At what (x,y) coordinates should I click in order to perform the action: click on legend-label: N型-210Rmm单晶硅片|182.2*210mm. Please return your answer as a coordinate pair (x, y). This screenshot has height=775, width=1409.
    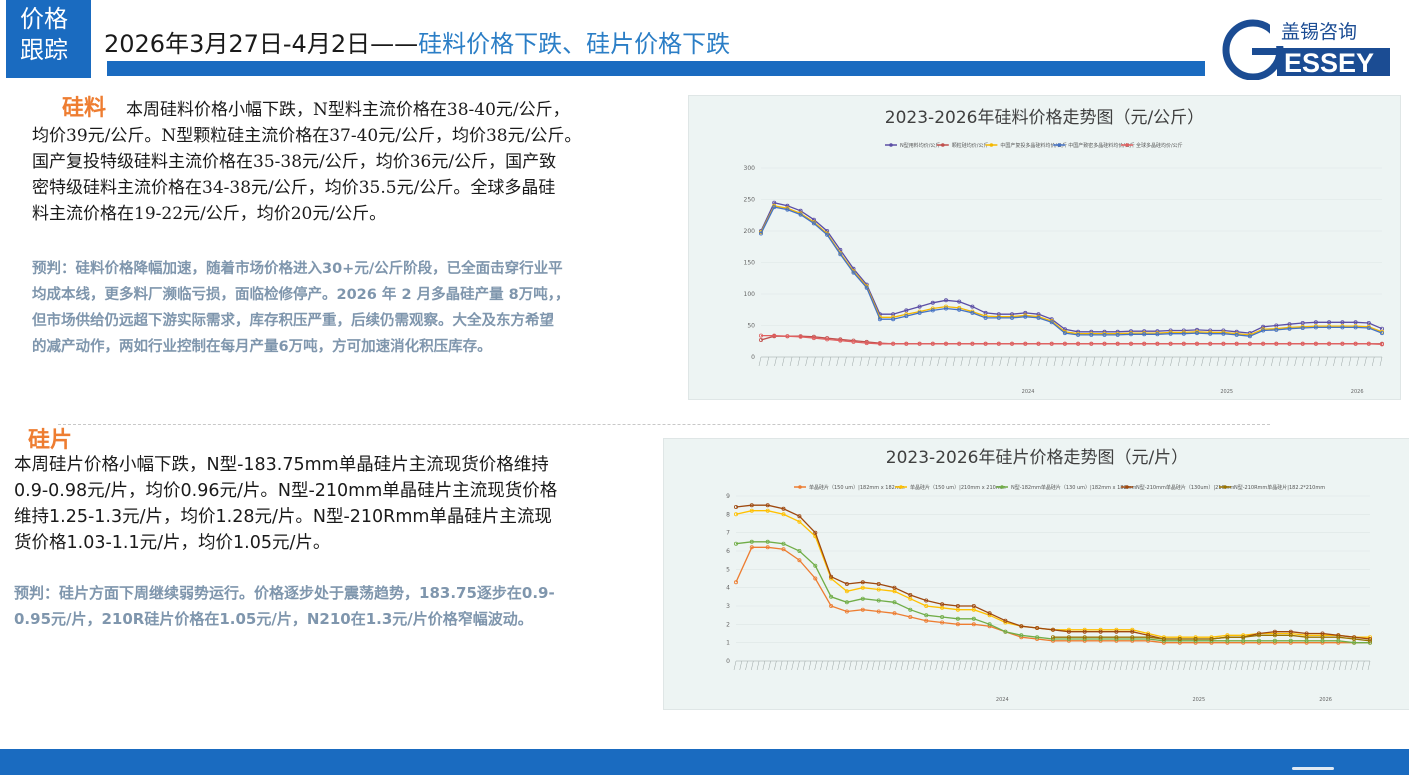
    Looking at the image, I should click on (1279, 487).